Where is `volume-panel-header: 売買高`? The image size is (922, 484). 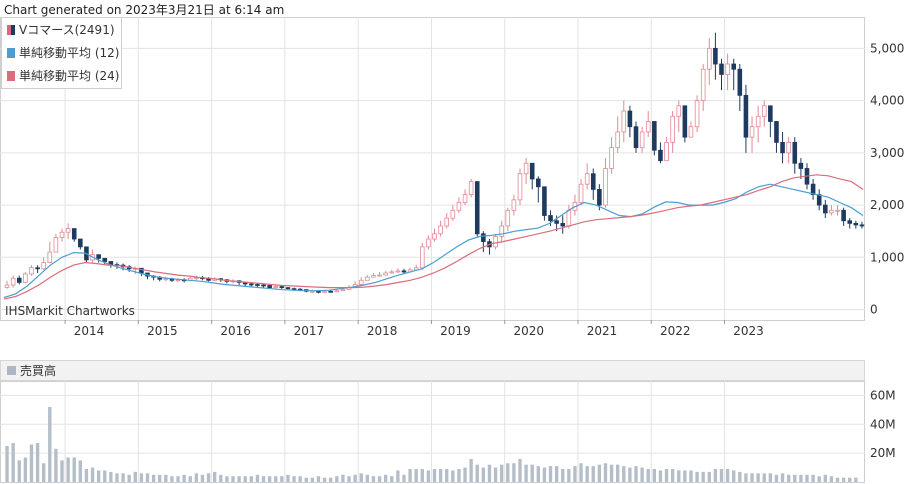
volume-panel-header: 売買高 is located at coordinates (432, 370).